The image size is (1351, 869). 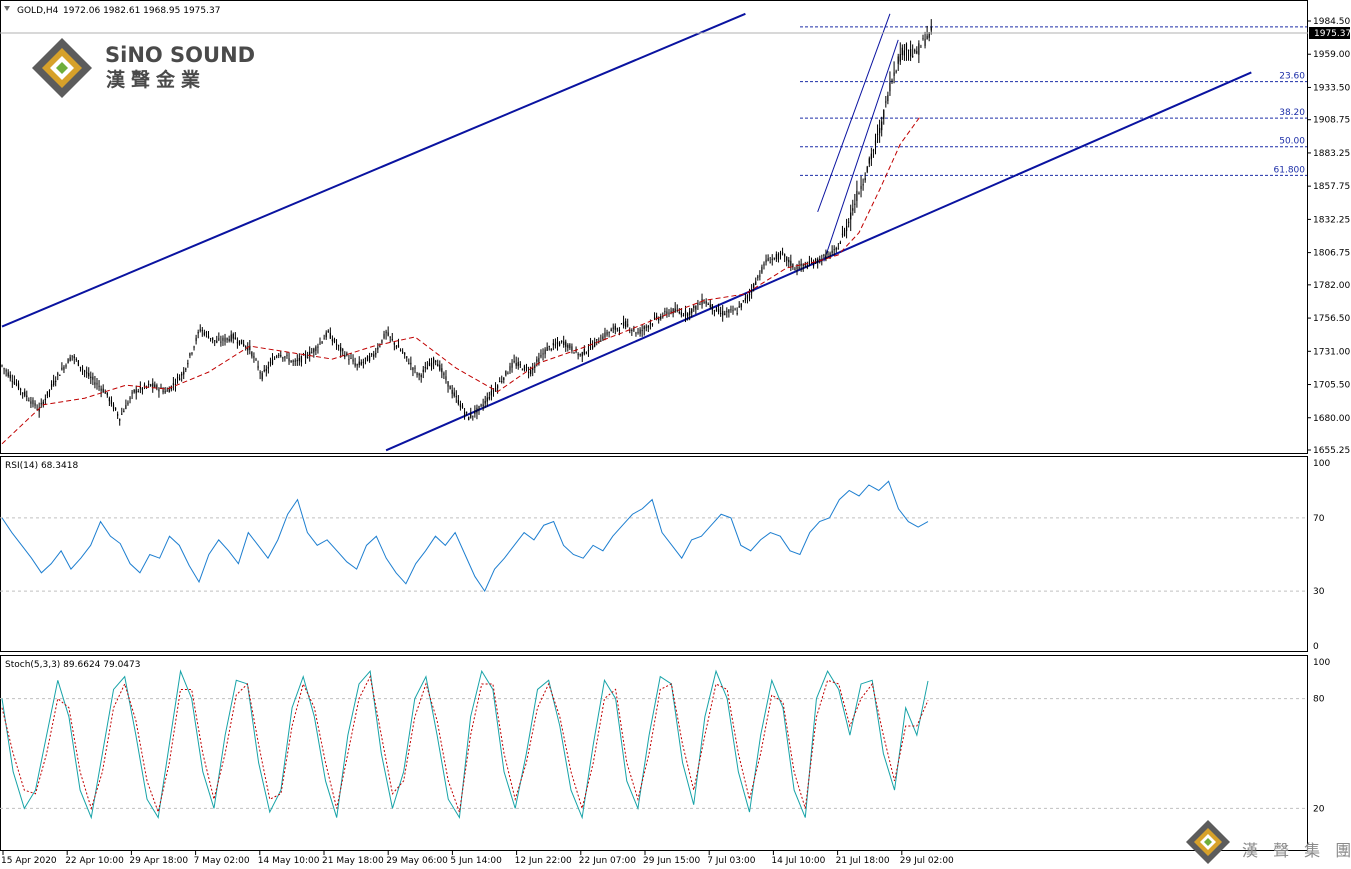 I want to click on collapse-arrow-icon, so click(x=7, y=8).